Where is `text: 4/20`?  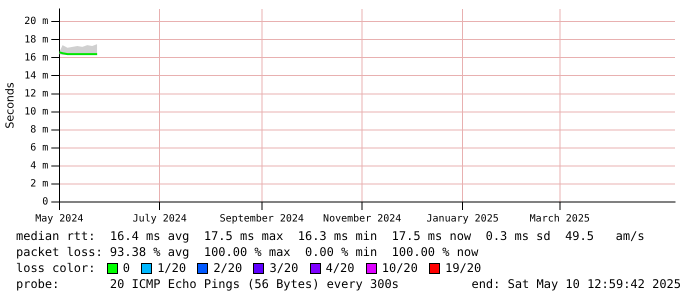 text: 4/20 is located at coordinates (341, 268).